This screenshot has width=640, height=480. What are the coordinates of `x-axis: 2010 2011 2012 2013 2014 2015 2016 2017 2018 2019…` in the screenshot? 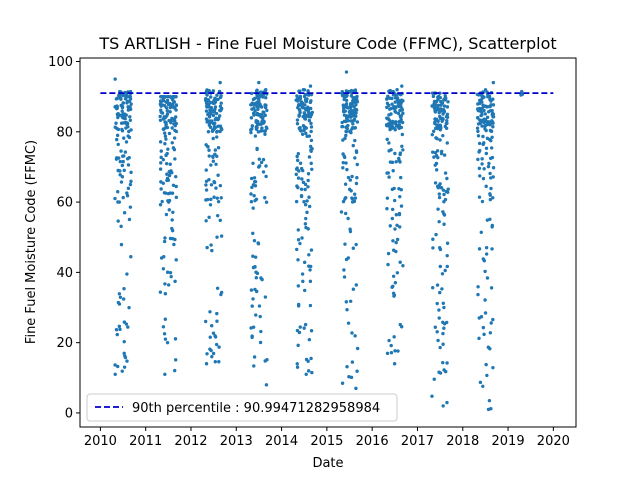 It's located at (327, 438).